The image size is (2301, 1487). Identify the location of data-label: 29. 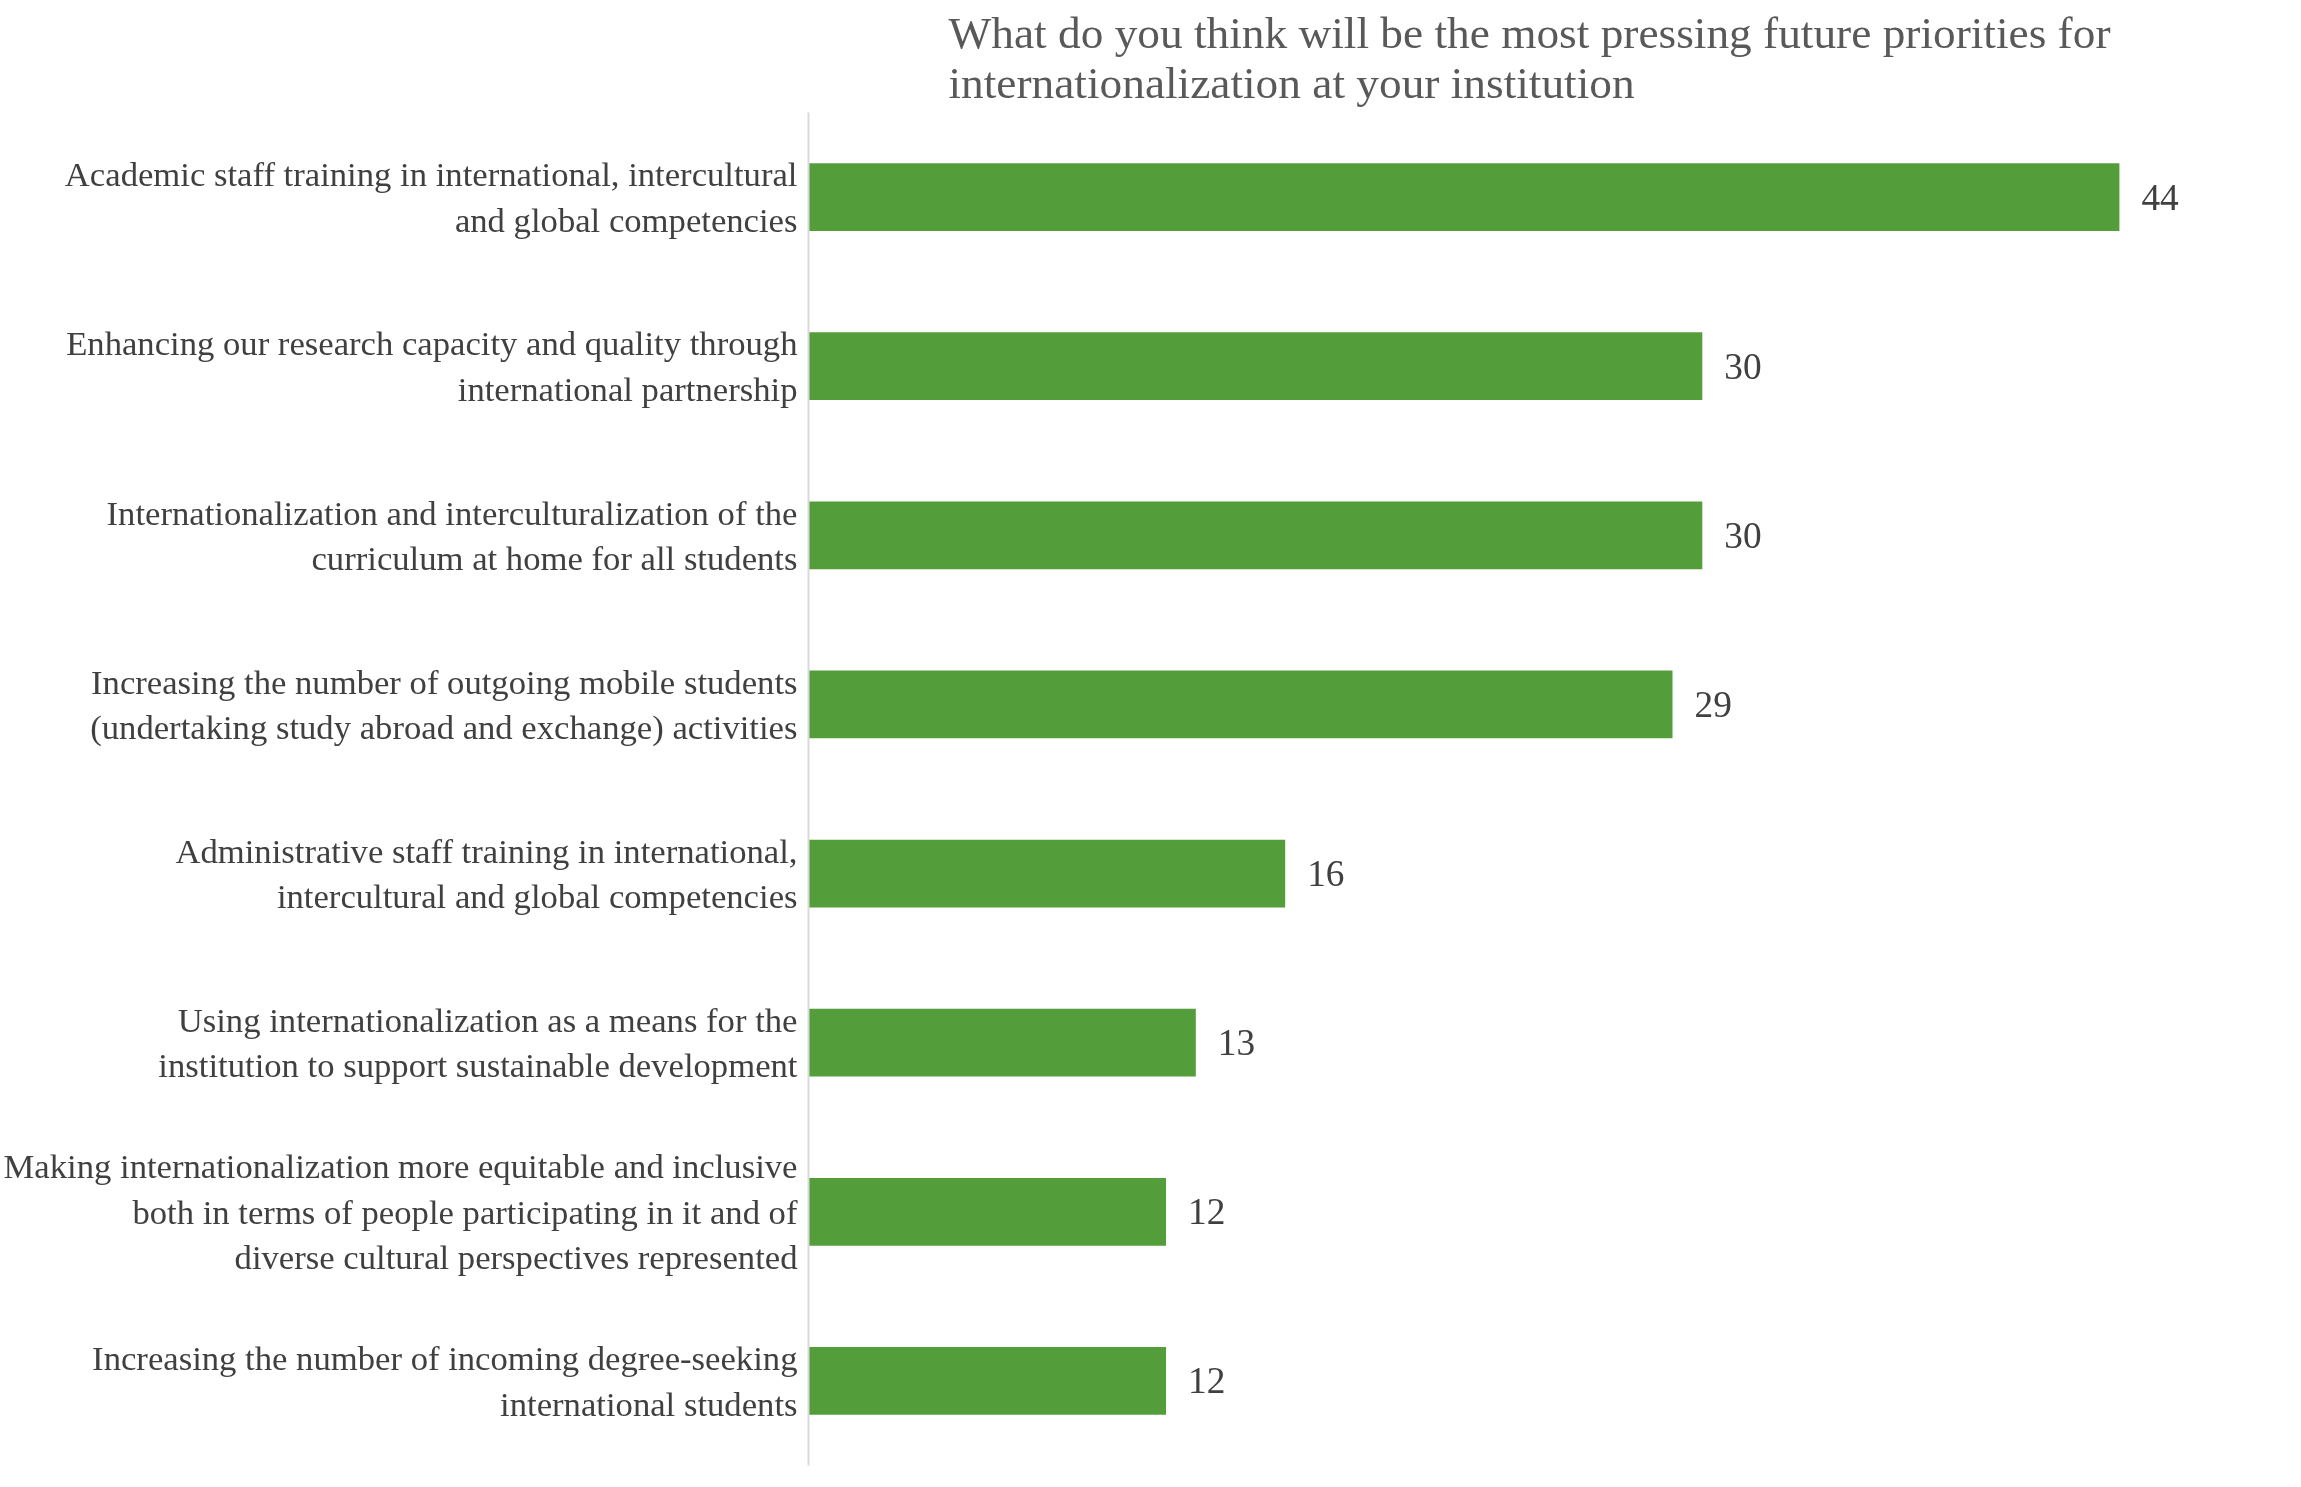
(1713, 704).